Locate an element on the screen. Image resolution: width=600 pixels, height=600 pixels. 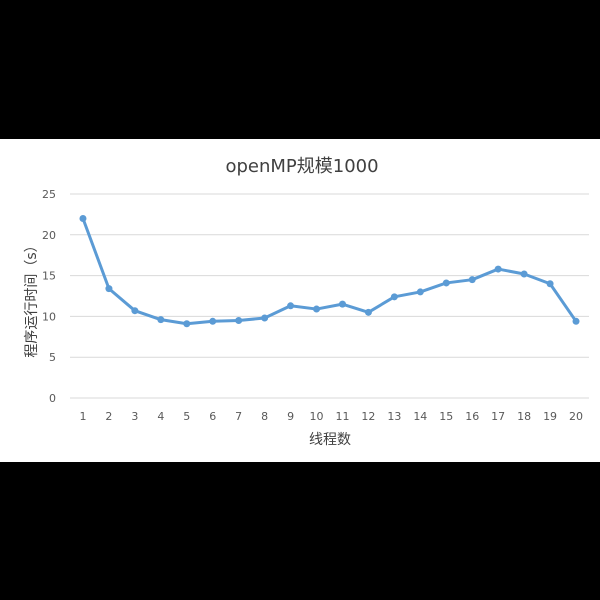
x-tick-label: 5 is located at coordinates (186, 416).